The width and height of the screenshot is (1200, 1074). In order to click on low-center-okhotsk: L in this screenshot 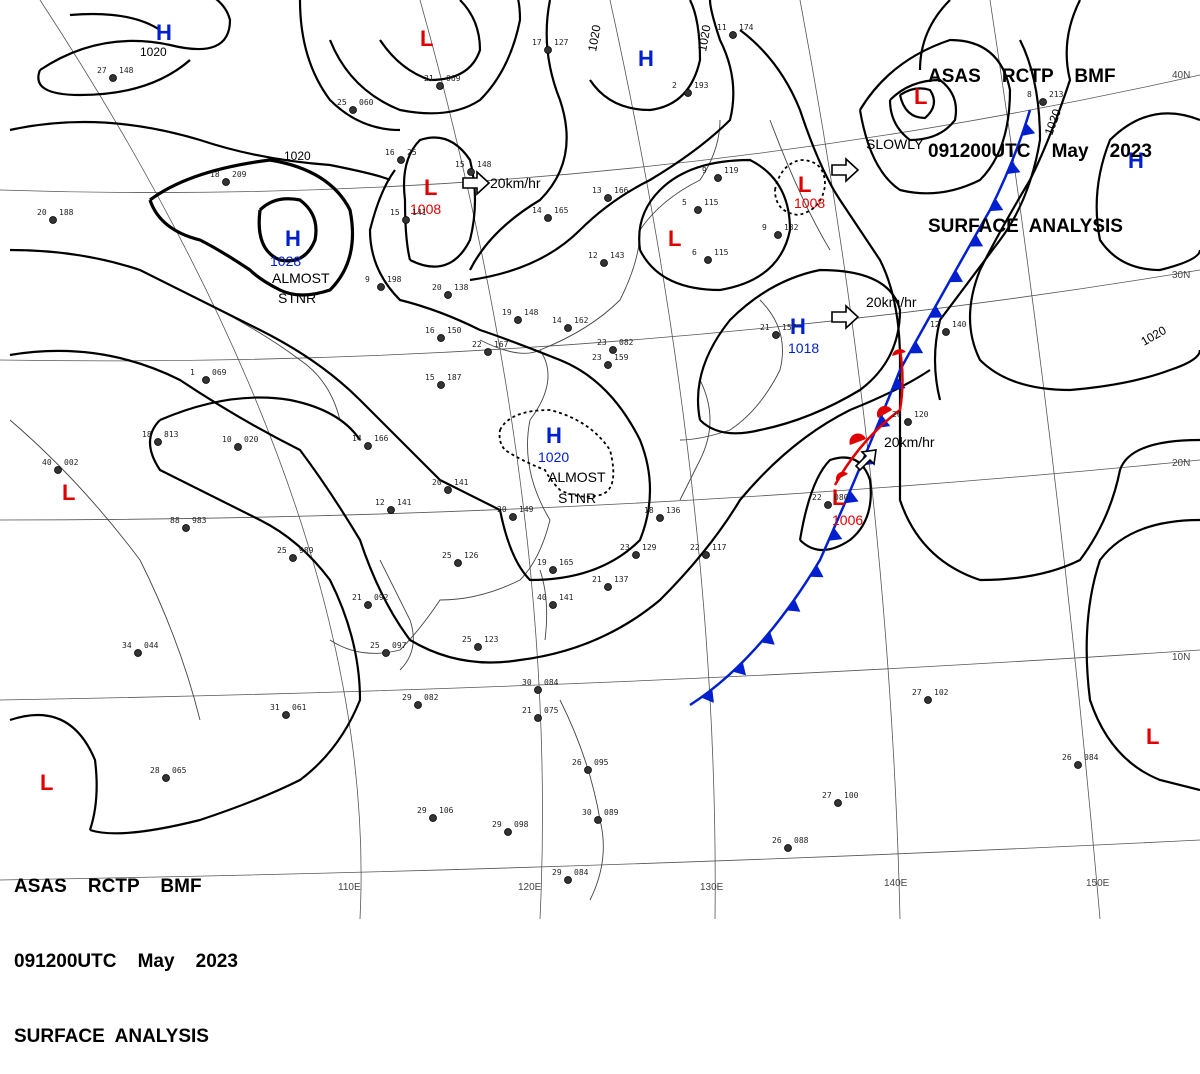, I will do `click(804, 184)`.